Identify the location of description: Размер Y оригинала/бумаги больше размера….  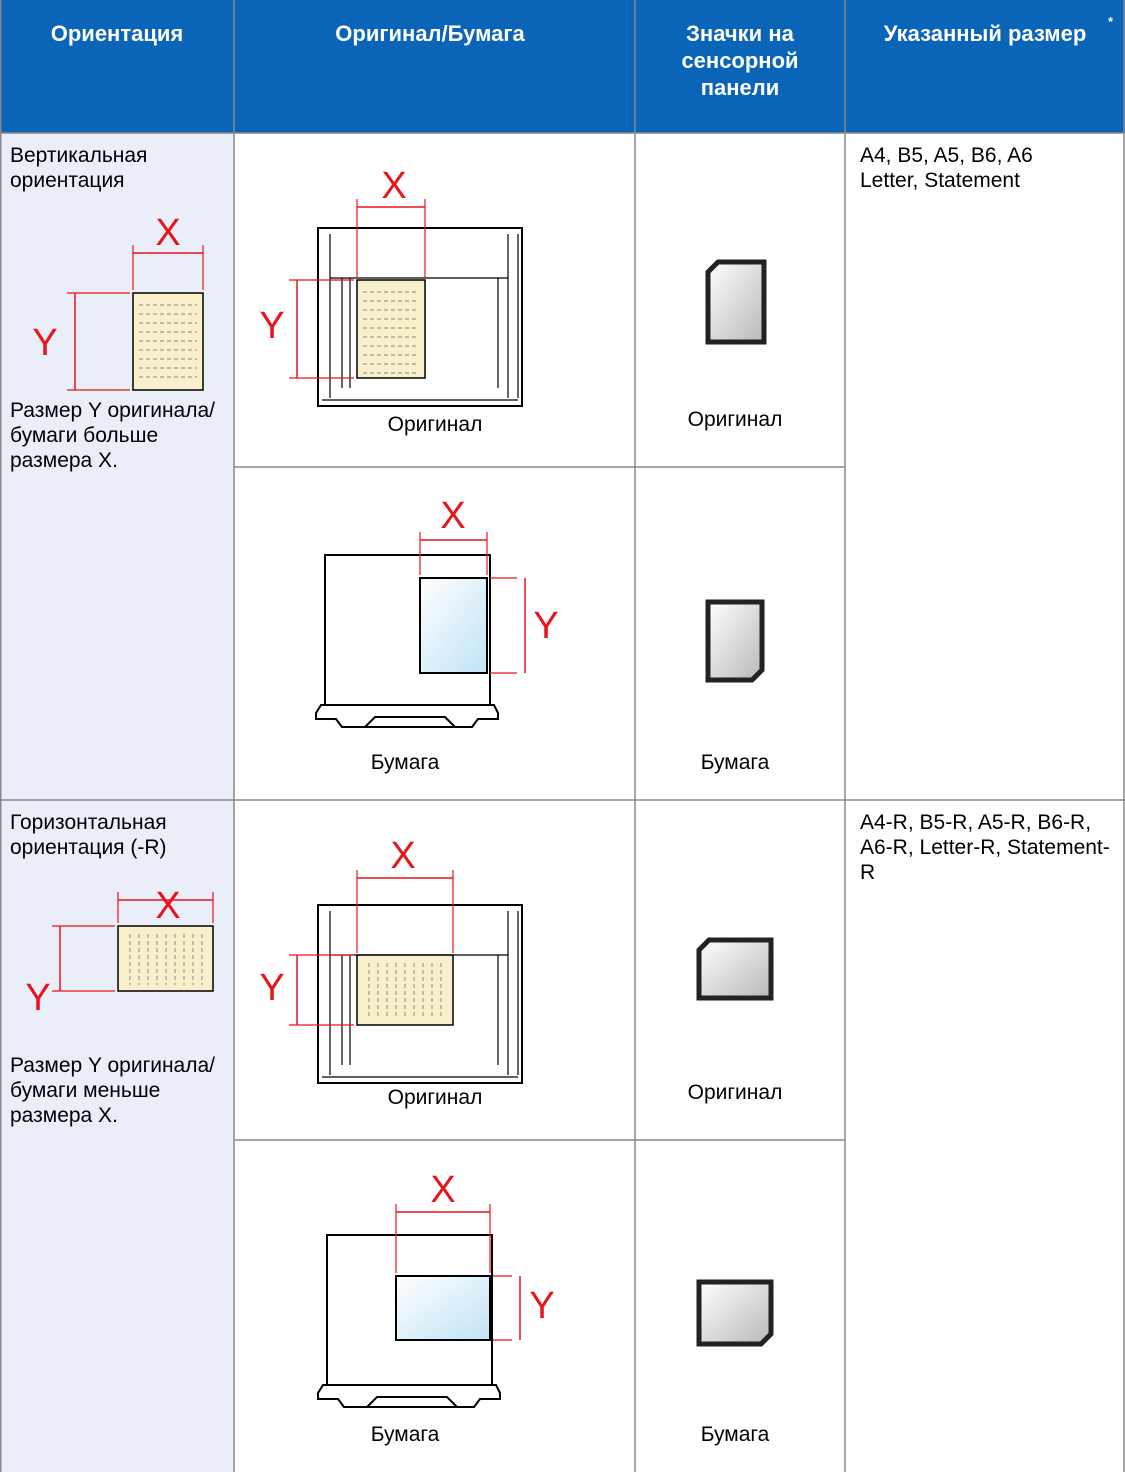
(112, 435).